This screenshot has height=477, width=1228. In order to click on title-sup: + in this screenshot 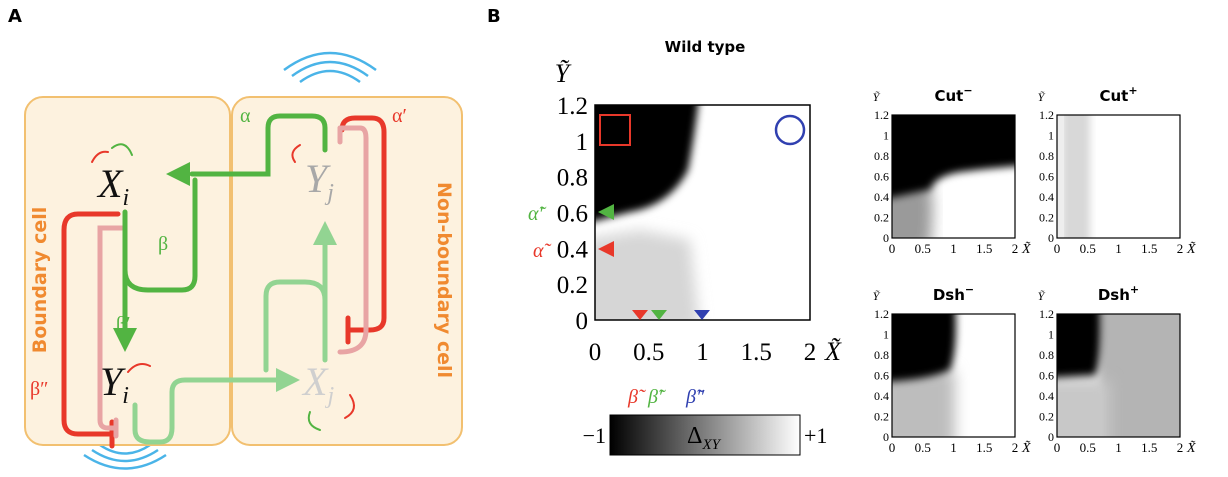, I will do `click(1132, 90)`.